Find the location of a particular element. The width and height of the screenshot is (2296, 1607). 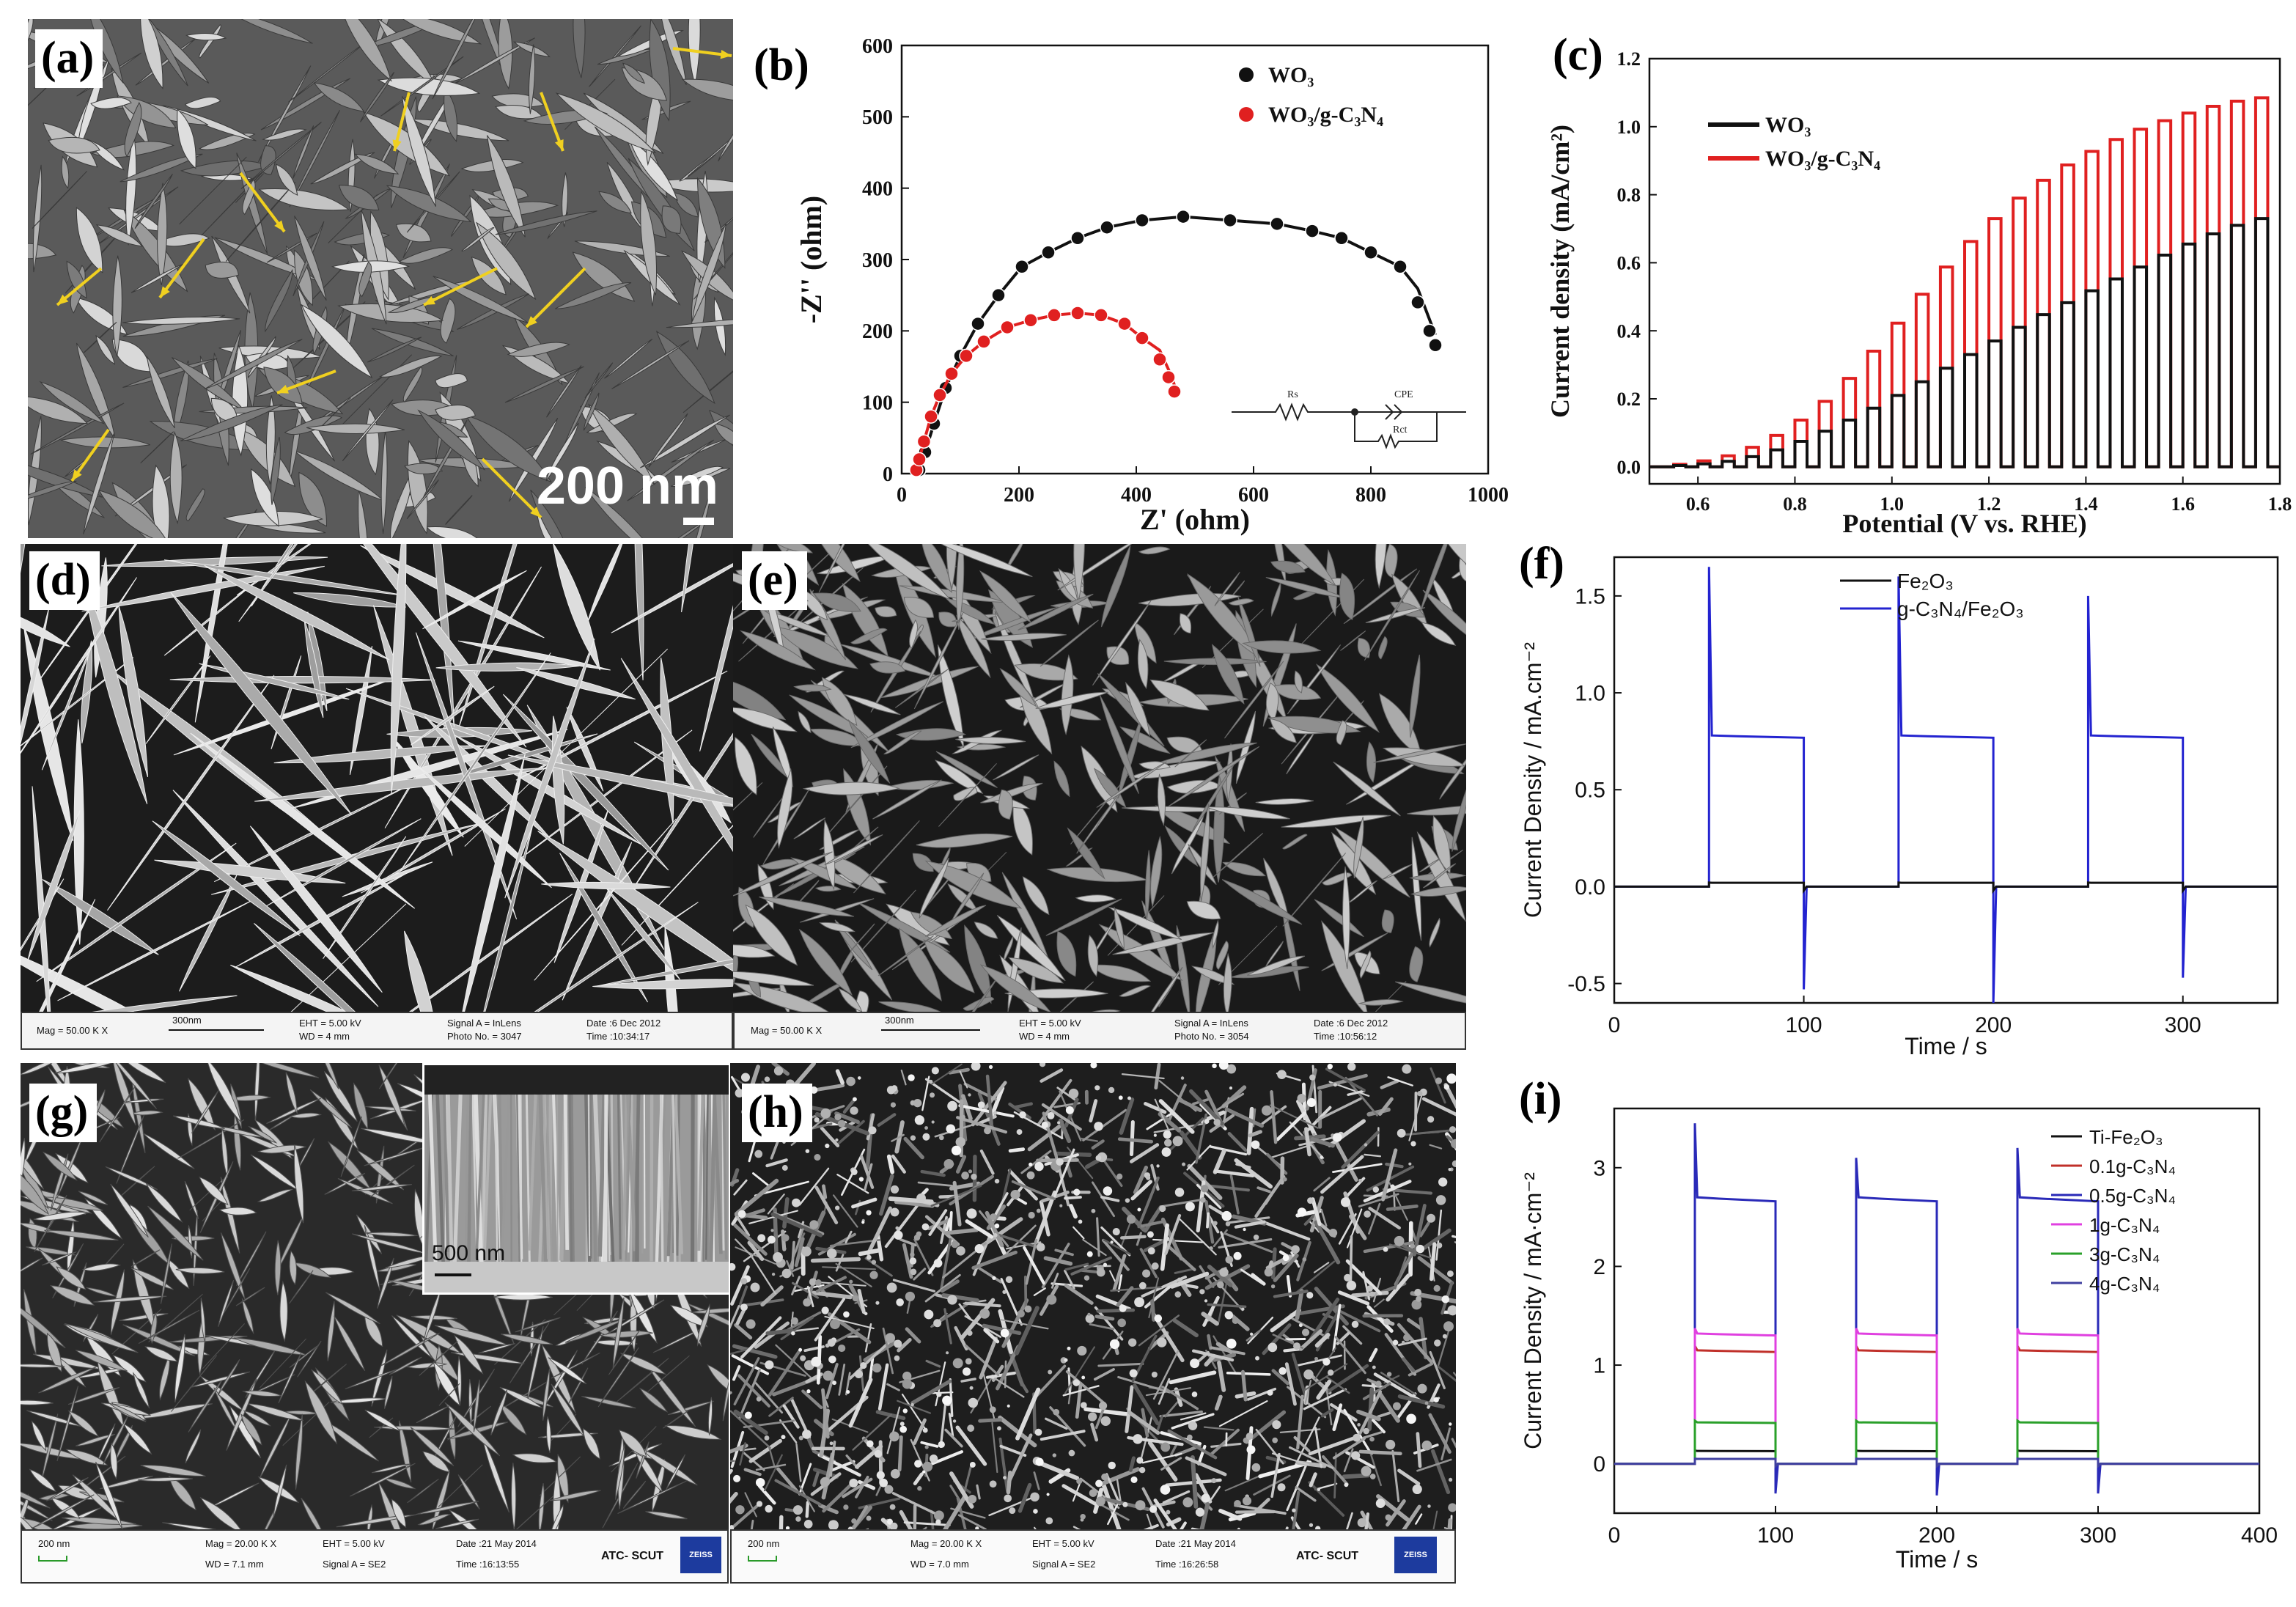

yellow-arrow is located at coordinates (262, 202).